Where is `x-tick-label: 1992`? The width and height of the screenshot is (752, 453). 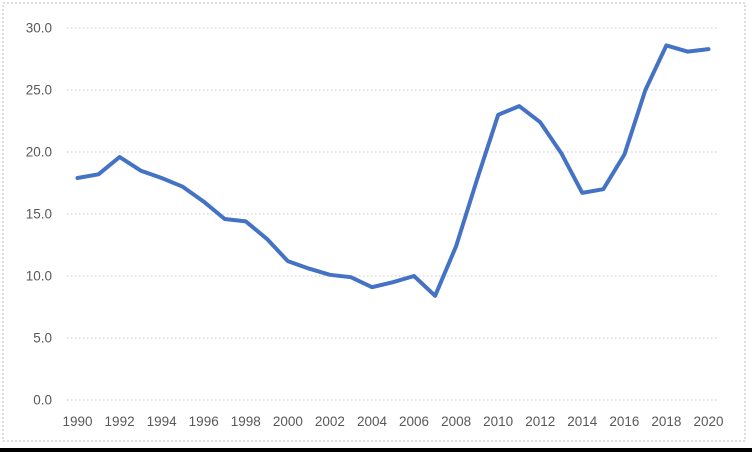
x-tick-label: 1992 is located at coordinates (120, 421).